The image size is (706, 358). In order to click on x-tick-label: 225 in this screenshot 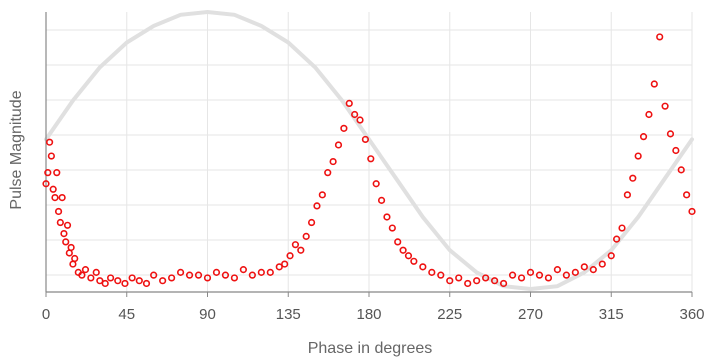, I will do `click(449, 314)`.